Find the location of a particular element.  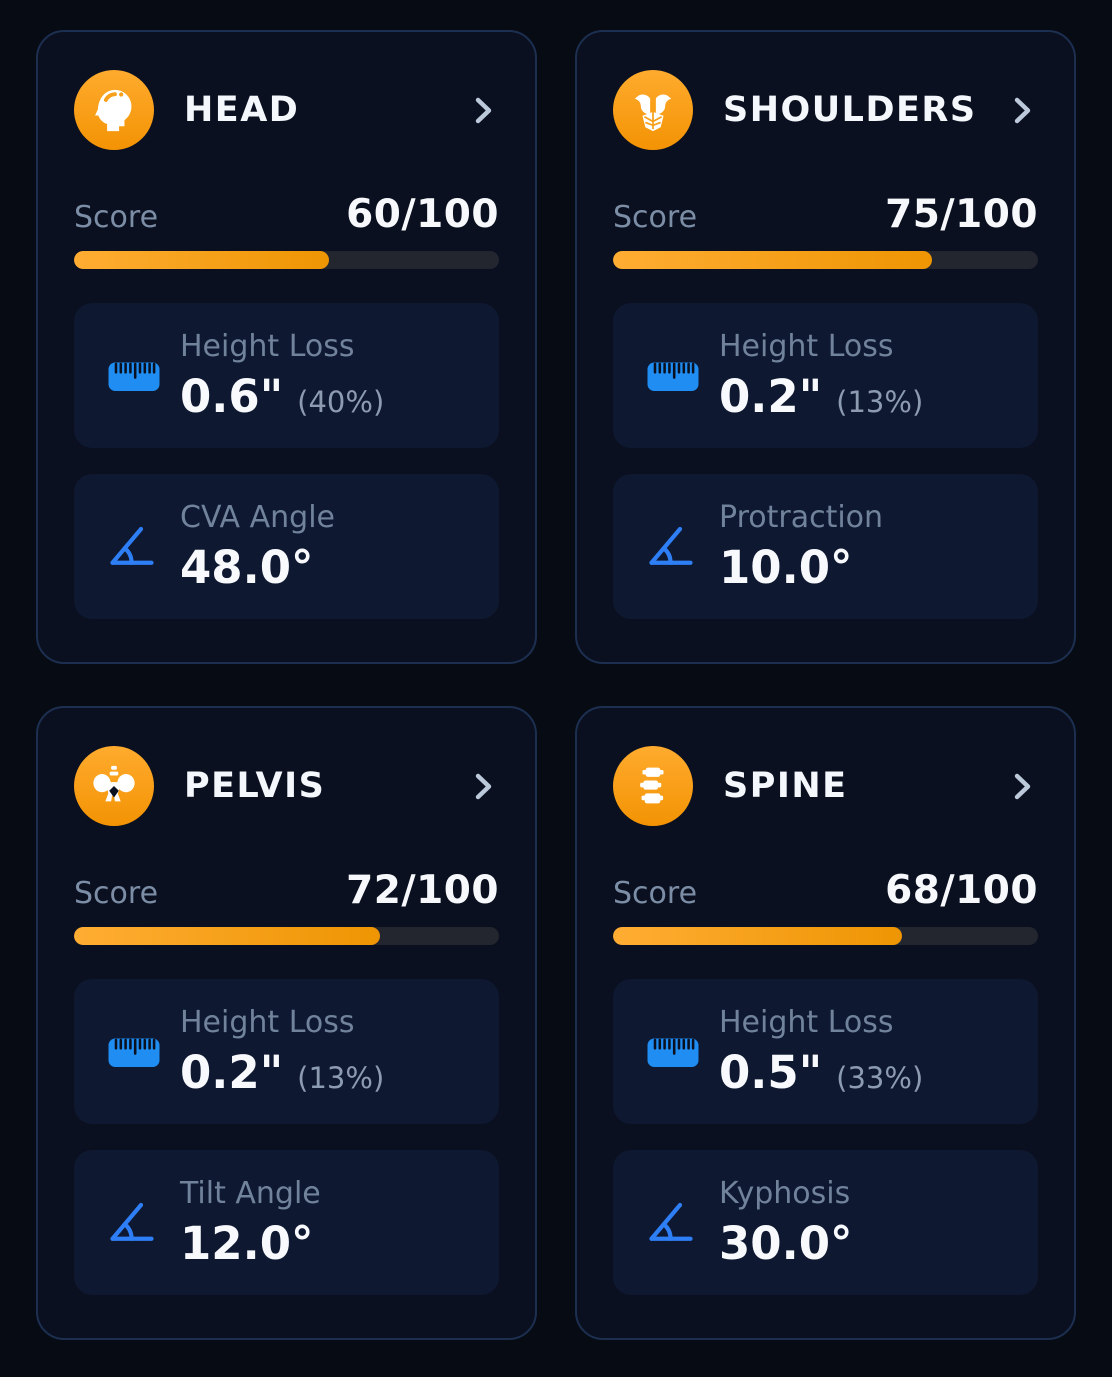

pelvis-icon is located at coordinates (114, 786).